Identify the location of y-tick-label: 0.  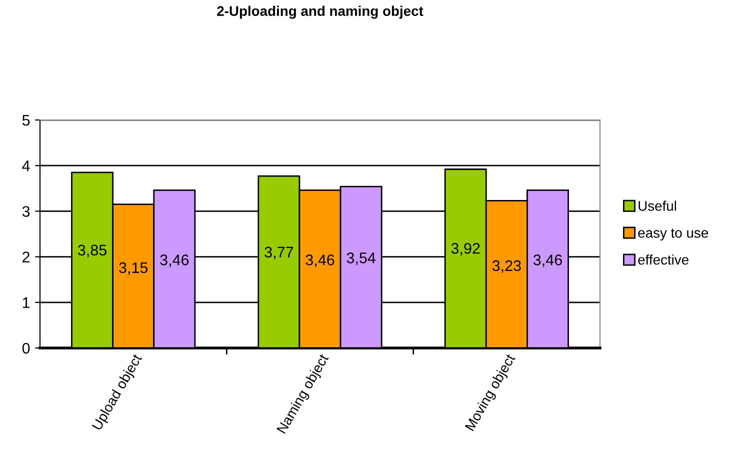
(26, 348).